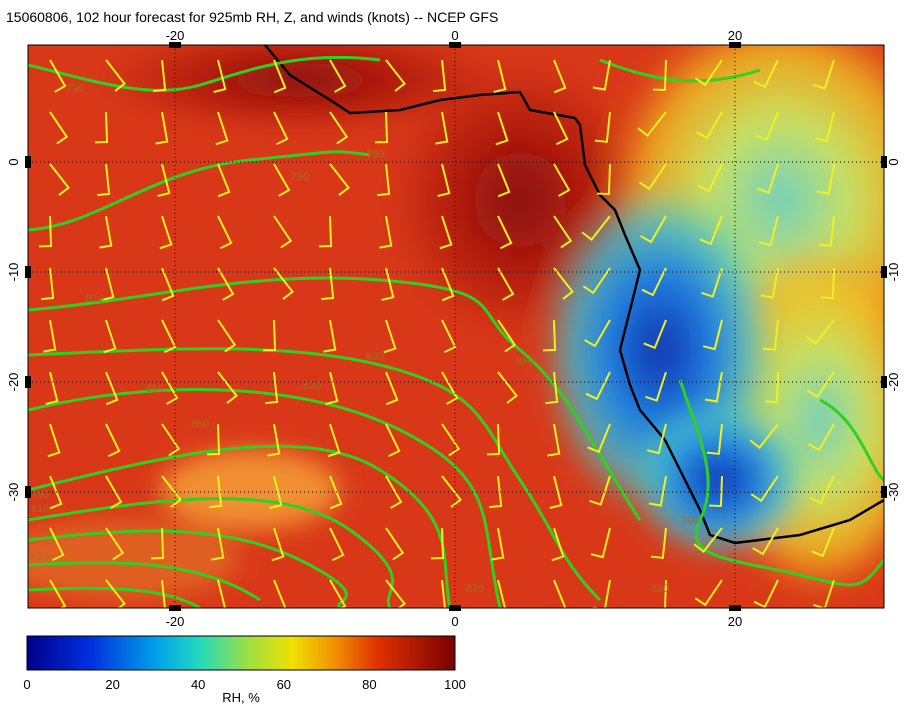  What do you see at coordinates (26, 684) in the screenshot?
I see `colorbar-tick-label: 0` at bounding box center [26, 684].